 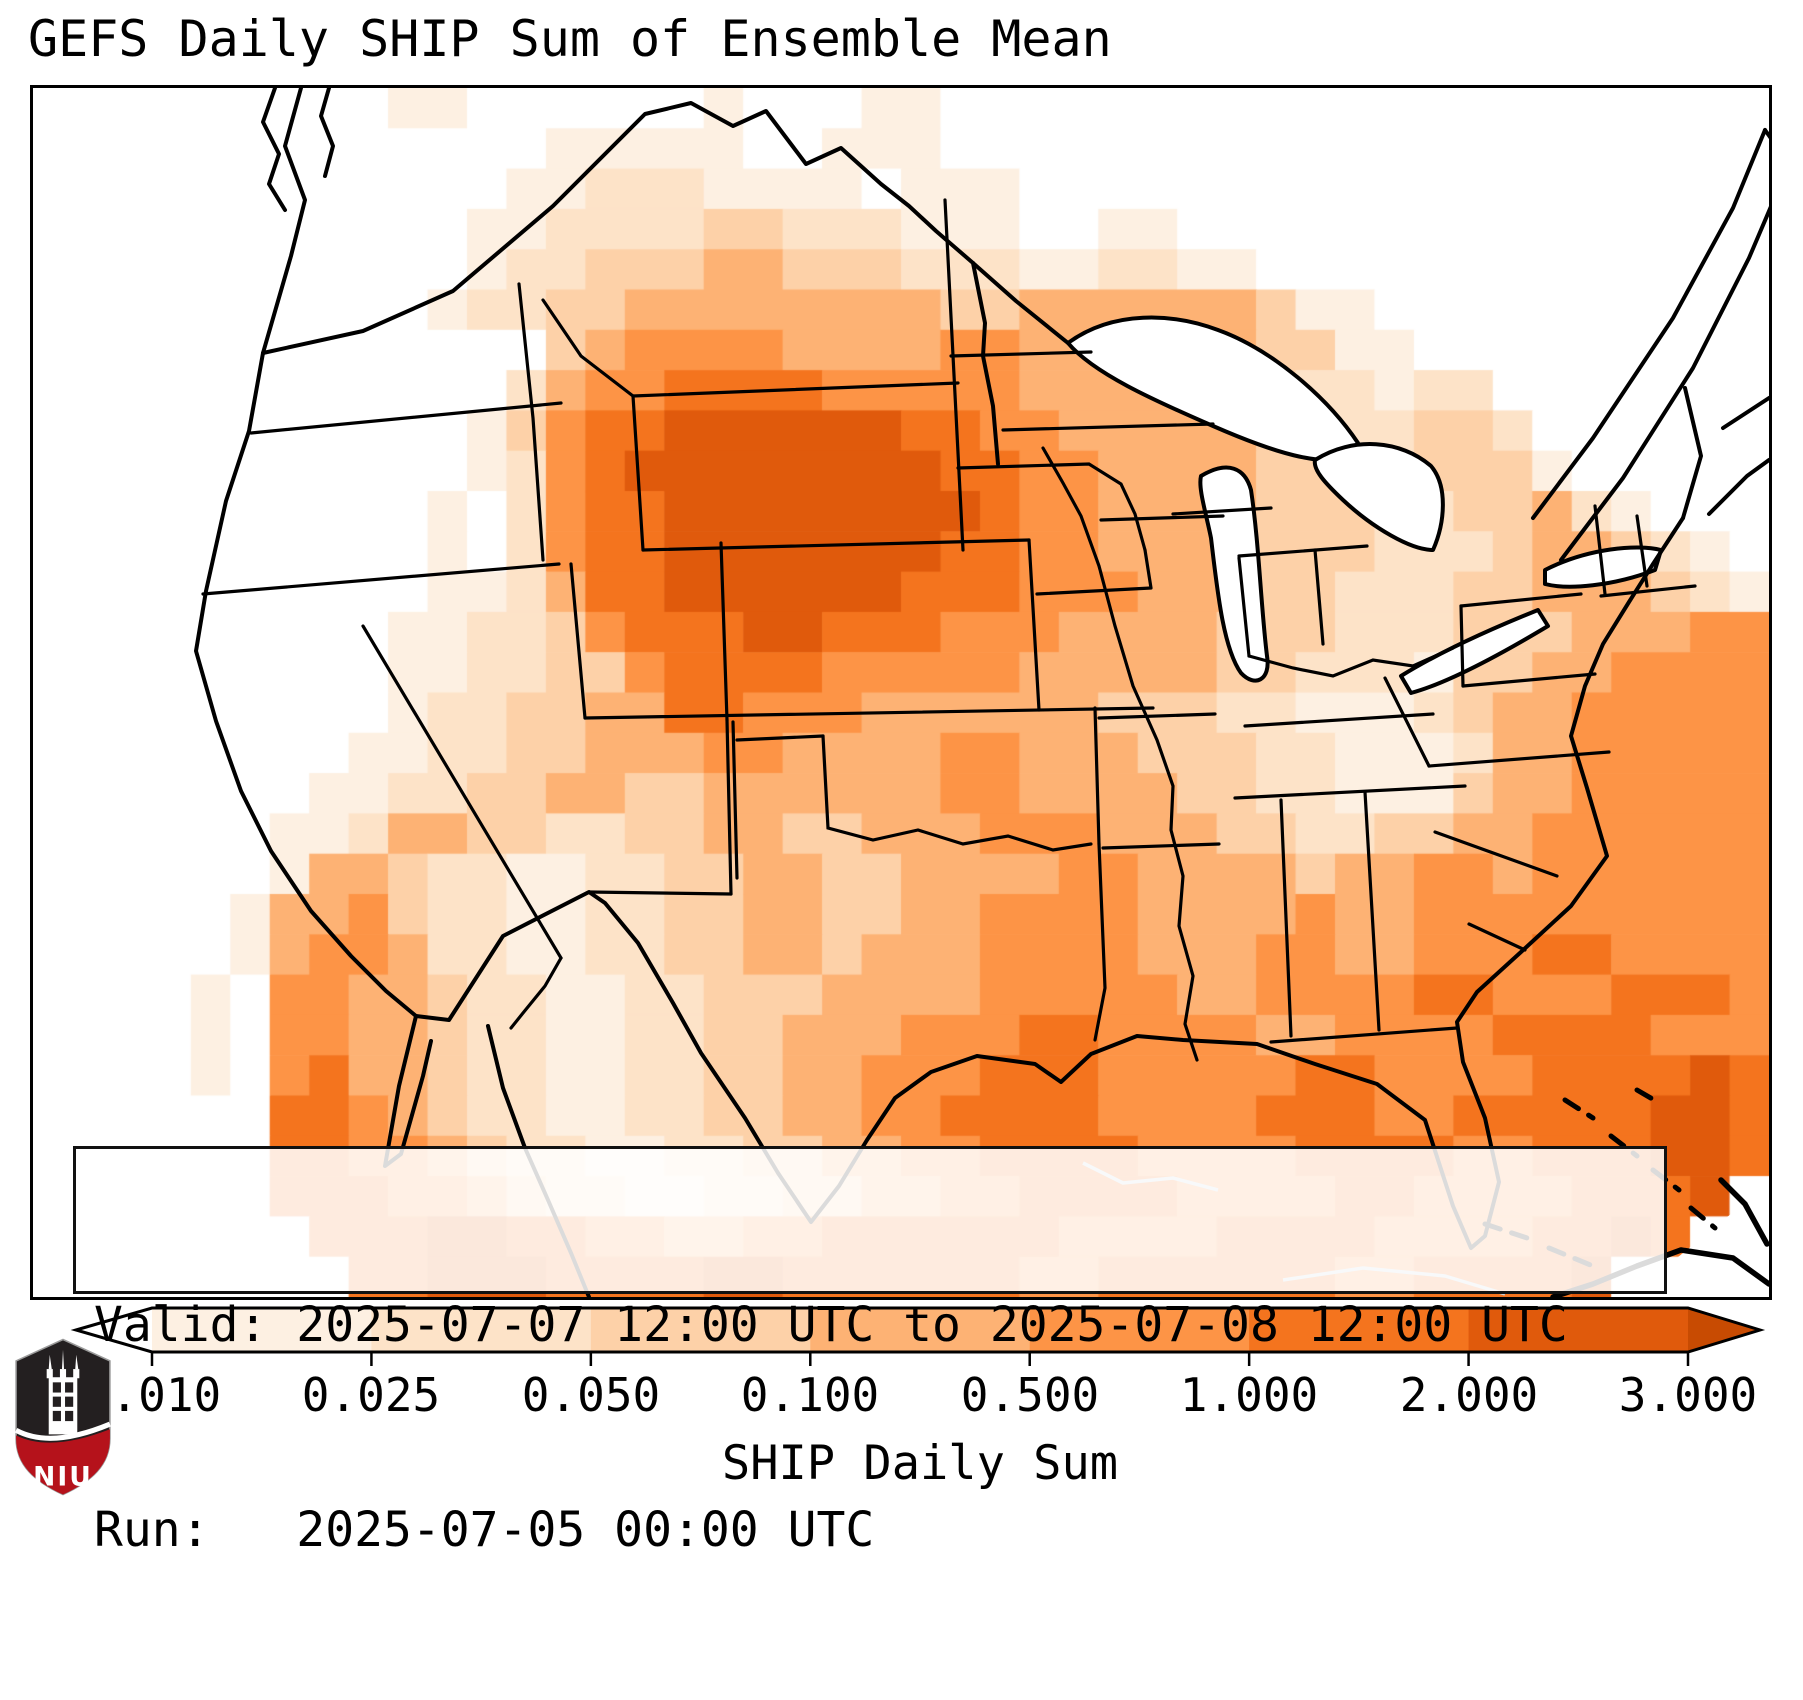 I want to click on niu-logo-text: NIU, so click(x=63, y=1476).